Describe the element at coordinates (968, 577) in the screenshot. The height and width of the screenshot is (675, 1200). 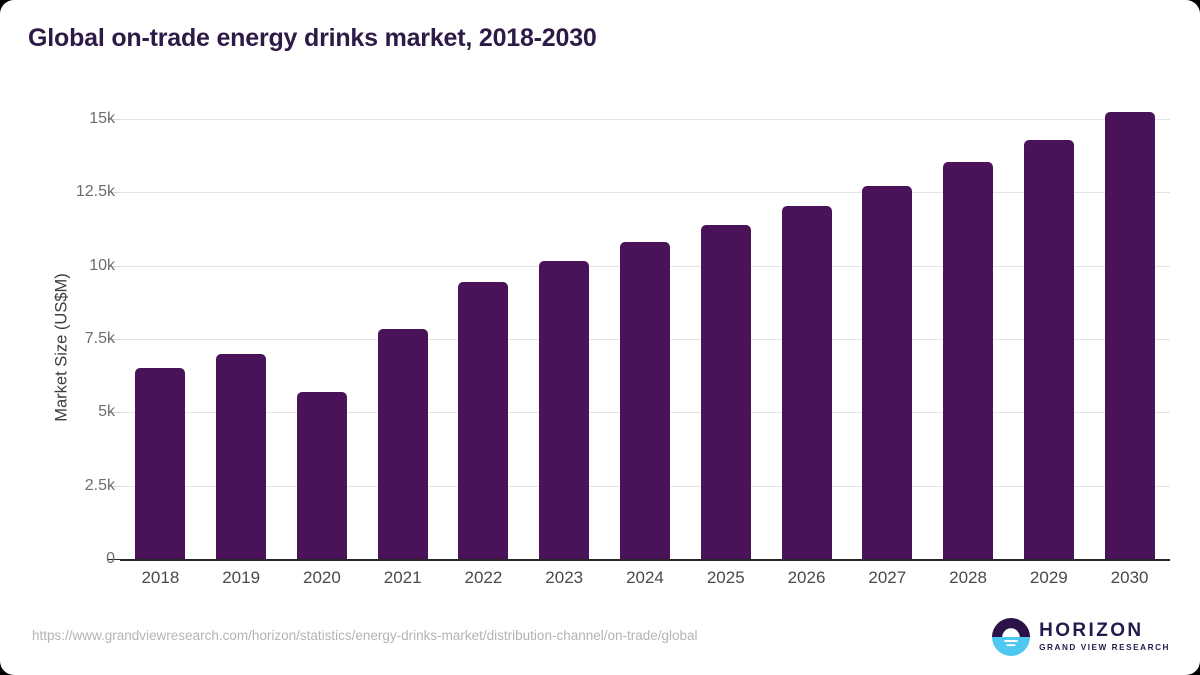
I see `x-tick-label: 2028` at that location.